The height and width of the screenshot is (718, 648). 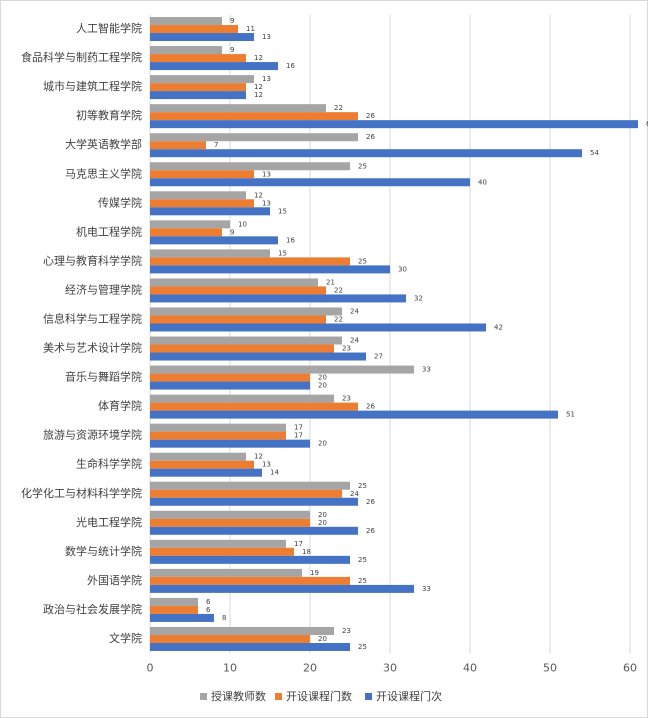 What do you see at coordinates (92, 609) in the screenshot?
I see `category-label: 政治与社会发展学院` at bounding box center [92, 609].